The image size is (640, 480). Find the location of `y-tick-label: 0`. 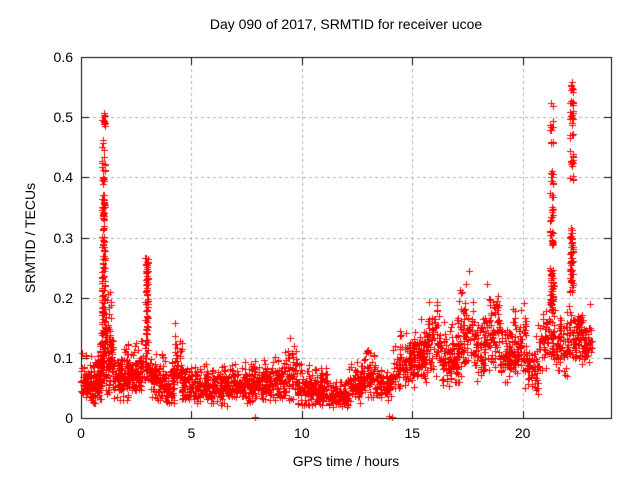

y-tick-label: 0 is located at coordinates (69, 418).